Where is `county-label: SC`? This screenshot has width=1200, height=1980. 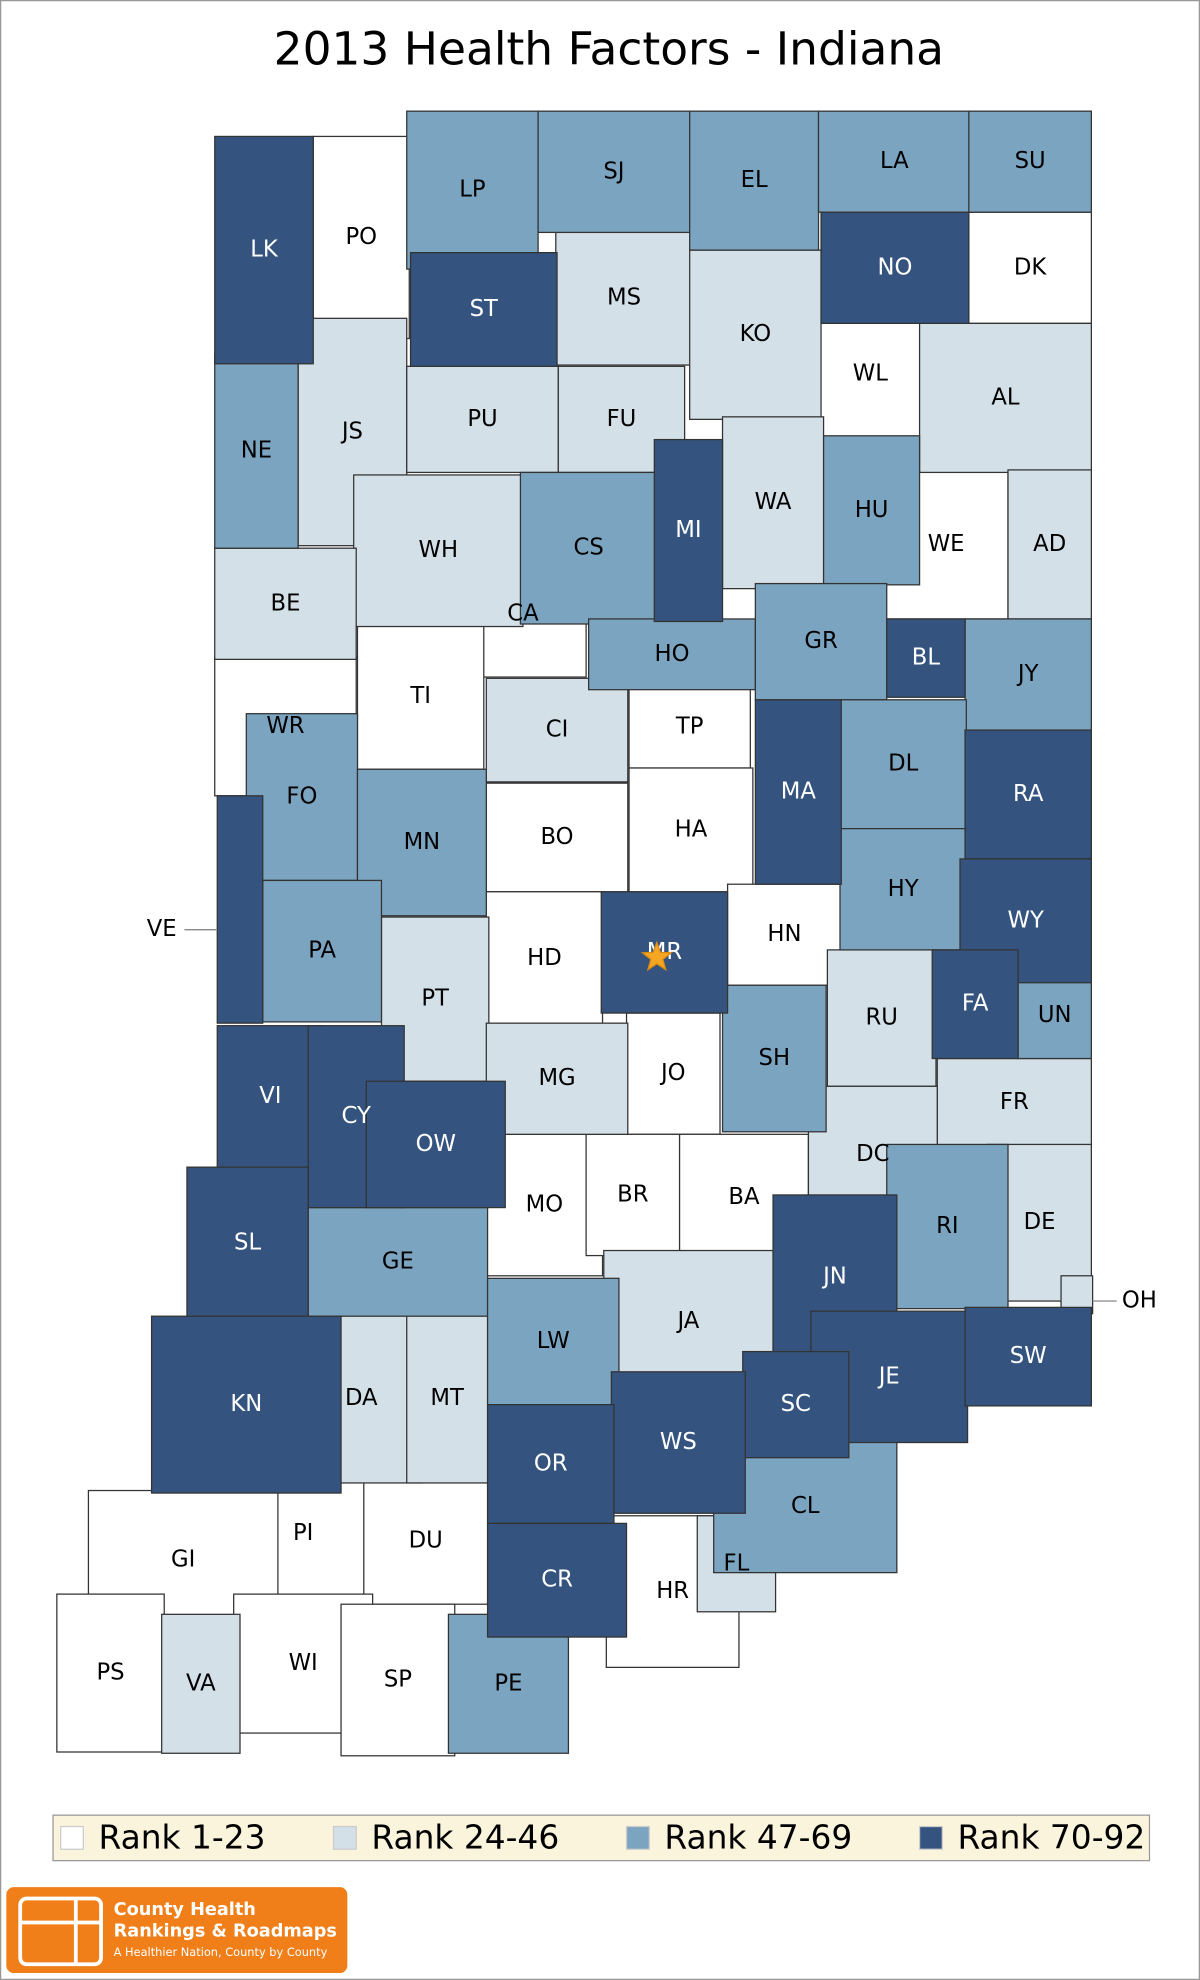
county-label: SC is located at coordinates (796, 1404).